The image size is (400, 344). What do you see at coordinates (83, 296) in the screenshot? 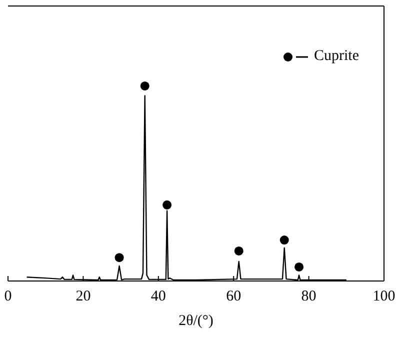
I see `x-tick-label: 20` at bounding box center [83, 296].